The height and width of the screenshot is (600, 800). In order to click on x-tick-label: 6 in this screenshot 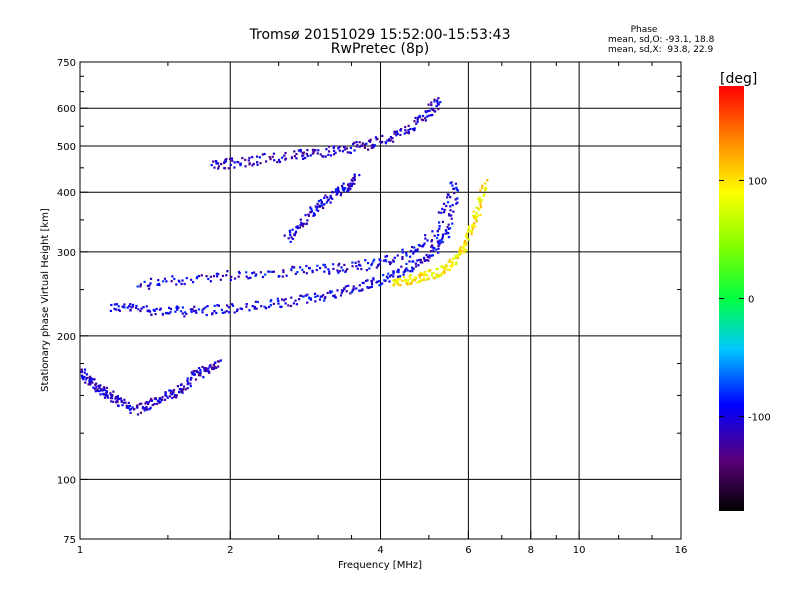, I will do `click(468, 550)`.